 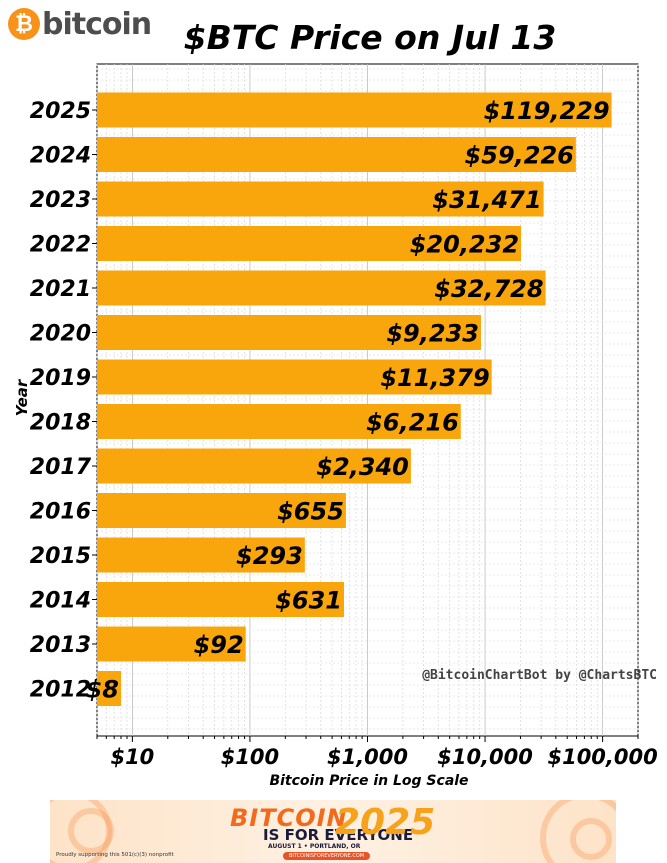 What do you see at coordinates (367, 757) in the screenshot?
I see `x-tick-label: $1,000` at bounding box center [367, 757].